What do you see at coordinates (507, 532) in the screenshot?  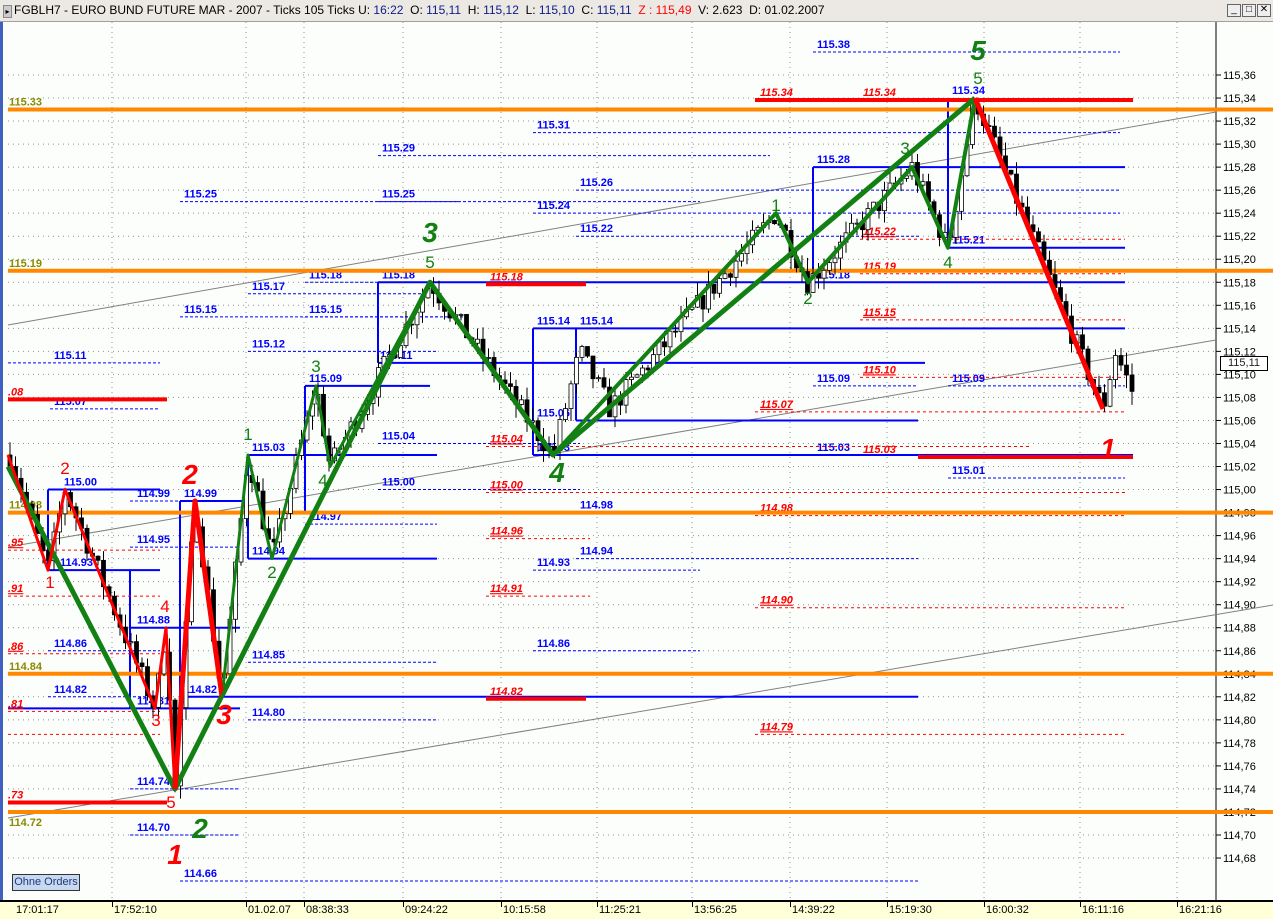 I see `red-level-label: 114.96` at bounding box center [507, 532].